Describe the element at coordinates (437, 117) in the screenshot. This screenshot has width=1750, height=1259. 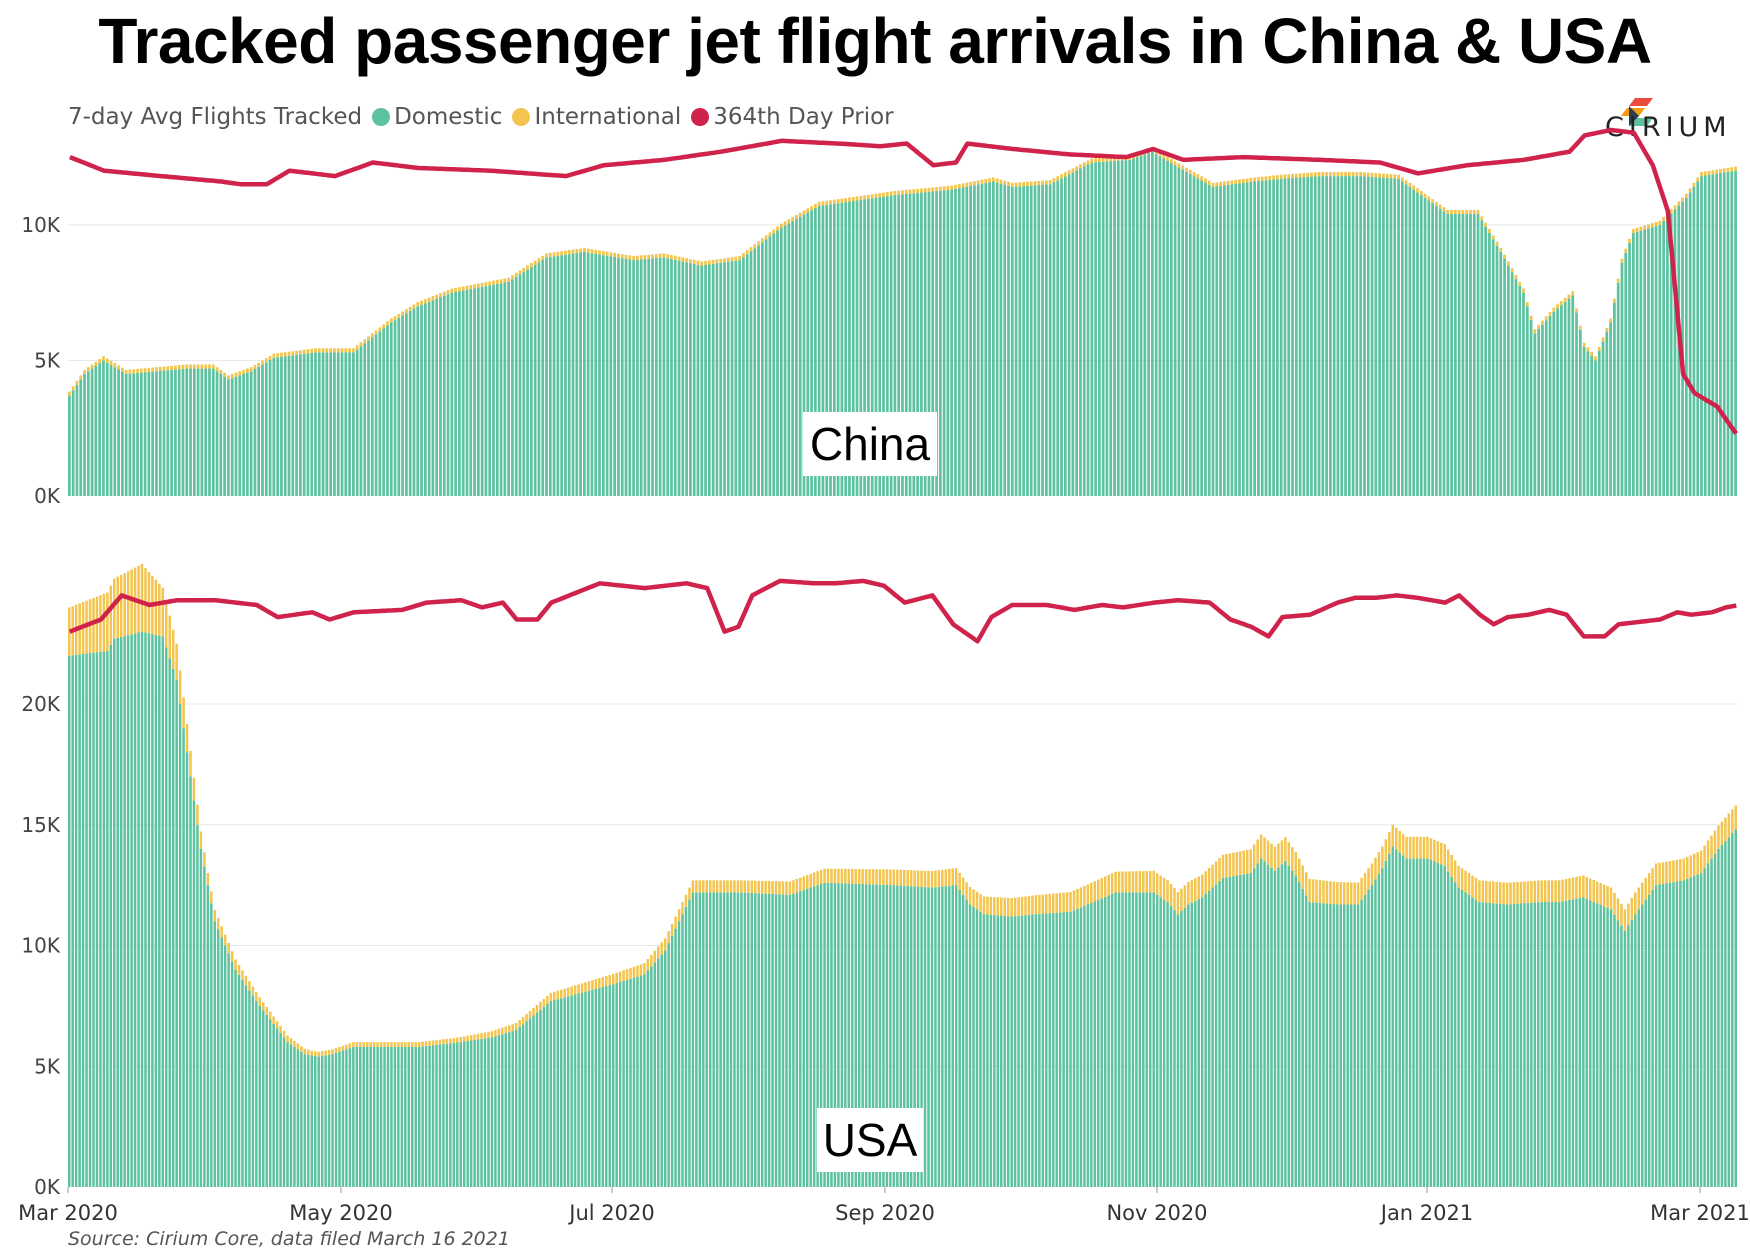
I see `legend-item-domestic: Domestic` at that location.